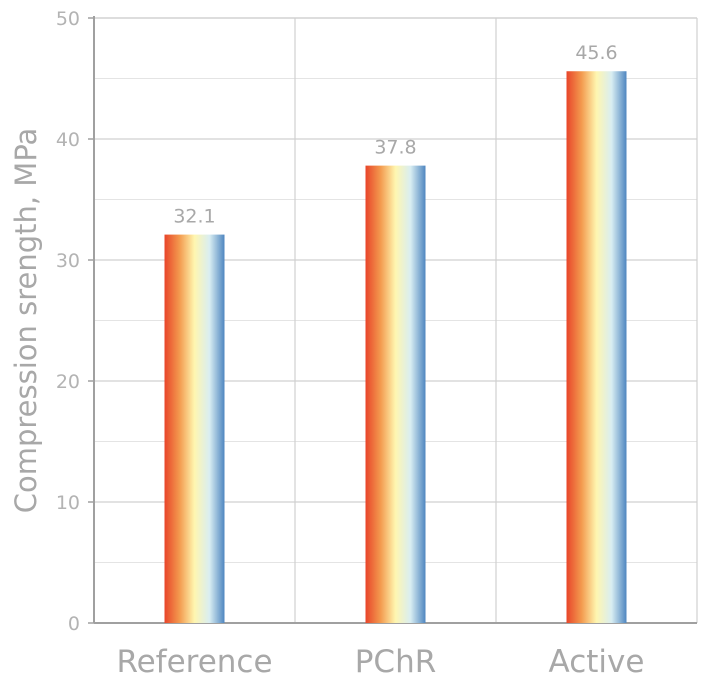 The width and height of the screenshot is (720, 684). Describe the element at coordinates (395, 148) in the screenshot. I see `value-label: 37.8` at that location.